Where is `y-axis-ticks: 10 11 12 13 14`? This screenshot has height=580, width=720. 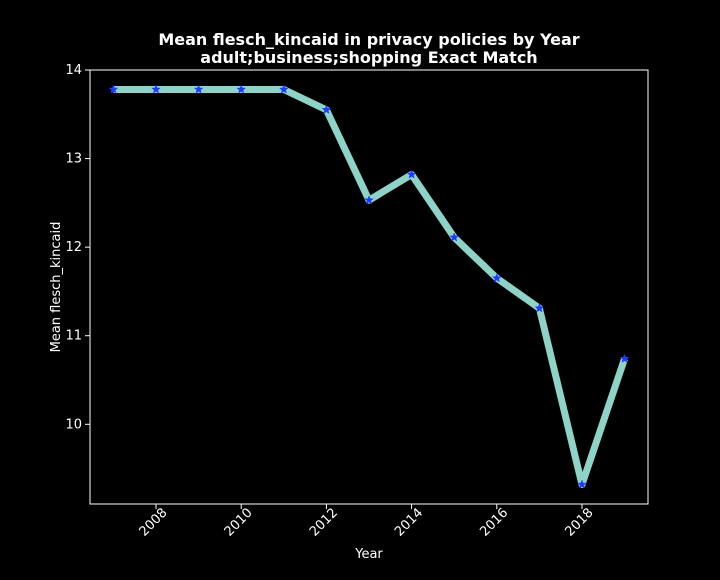
y-axis-ticks: 10 11 12 13 14 is located at coordinates (77, 247).